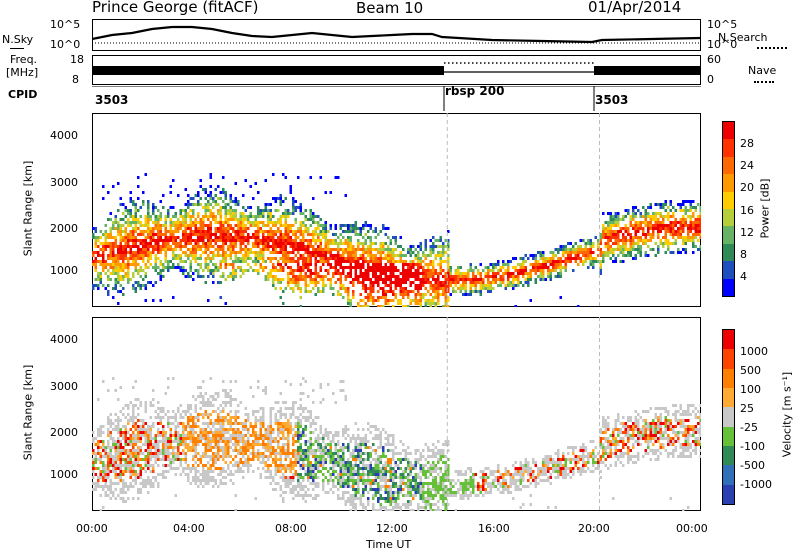 The image size is (800, 554). Describe the element at coordinates (728, 200) in the screenshot. I see `power-colorbar-swatch` at that location.